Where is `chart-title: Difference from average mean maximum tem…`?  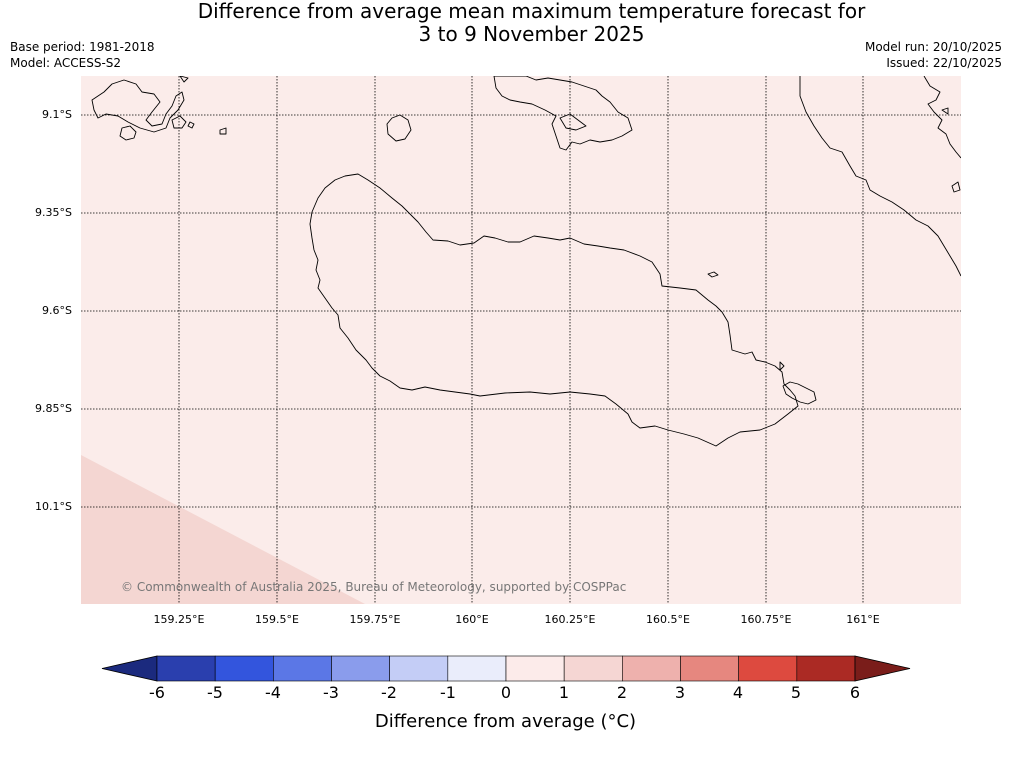 chart-title: Difference from average mean maximum tem… is located at coordinates (505, 23).